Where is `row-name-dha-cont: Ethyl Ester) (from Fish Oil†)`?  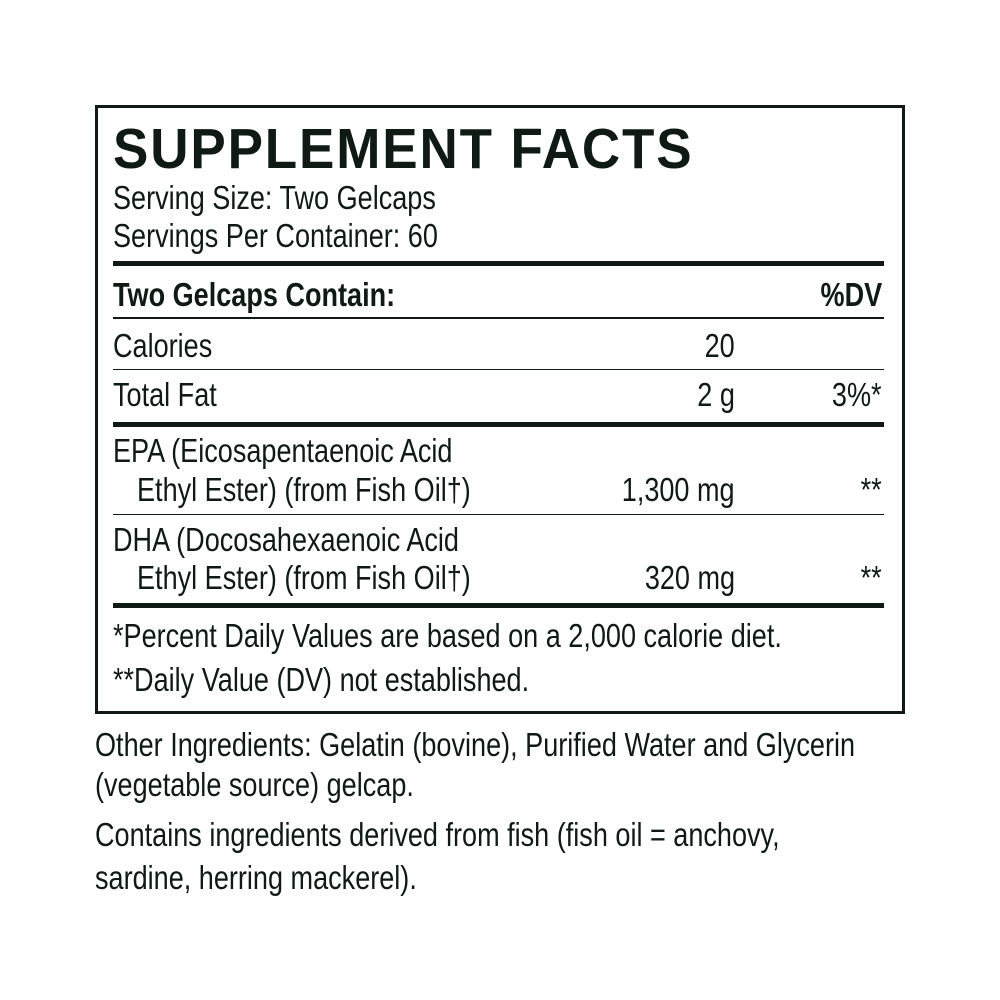 row-name-dha-cont: Ethyl Ester) (from Fish Oil†) is located at coordinates (304, 577).